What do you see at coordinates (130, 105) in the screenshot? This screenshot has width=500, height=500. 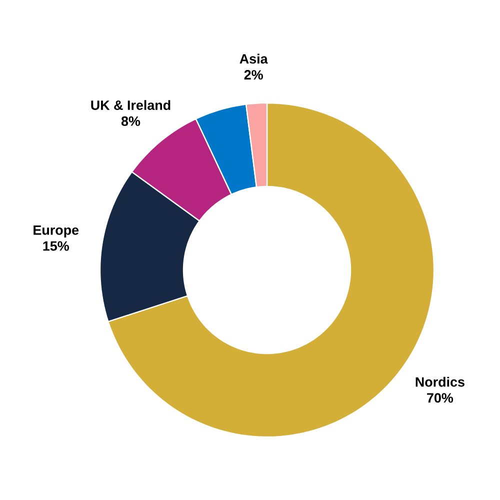 I see `slice-label: UK & Ireland` at bounding box center [130, 105].